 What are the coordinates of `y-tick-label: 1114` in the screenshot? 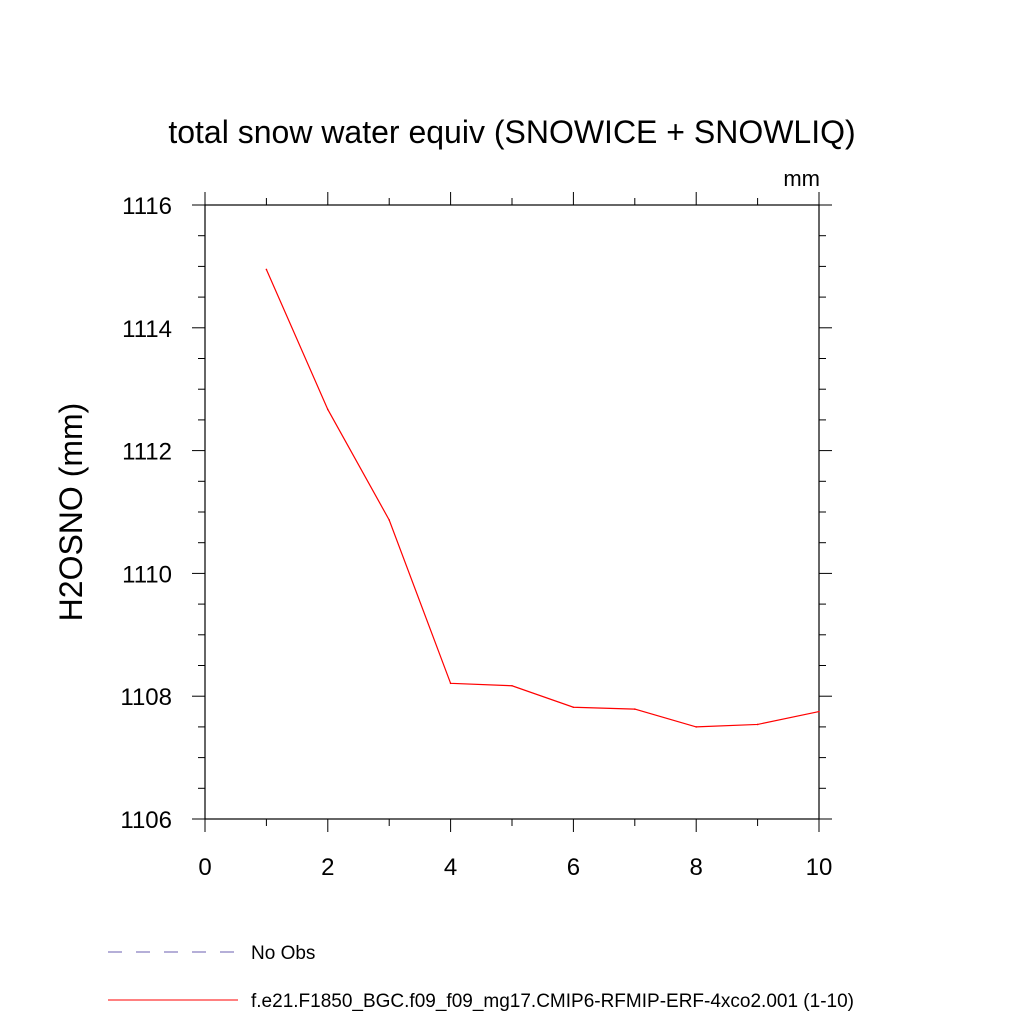 It's located at (147, 329).